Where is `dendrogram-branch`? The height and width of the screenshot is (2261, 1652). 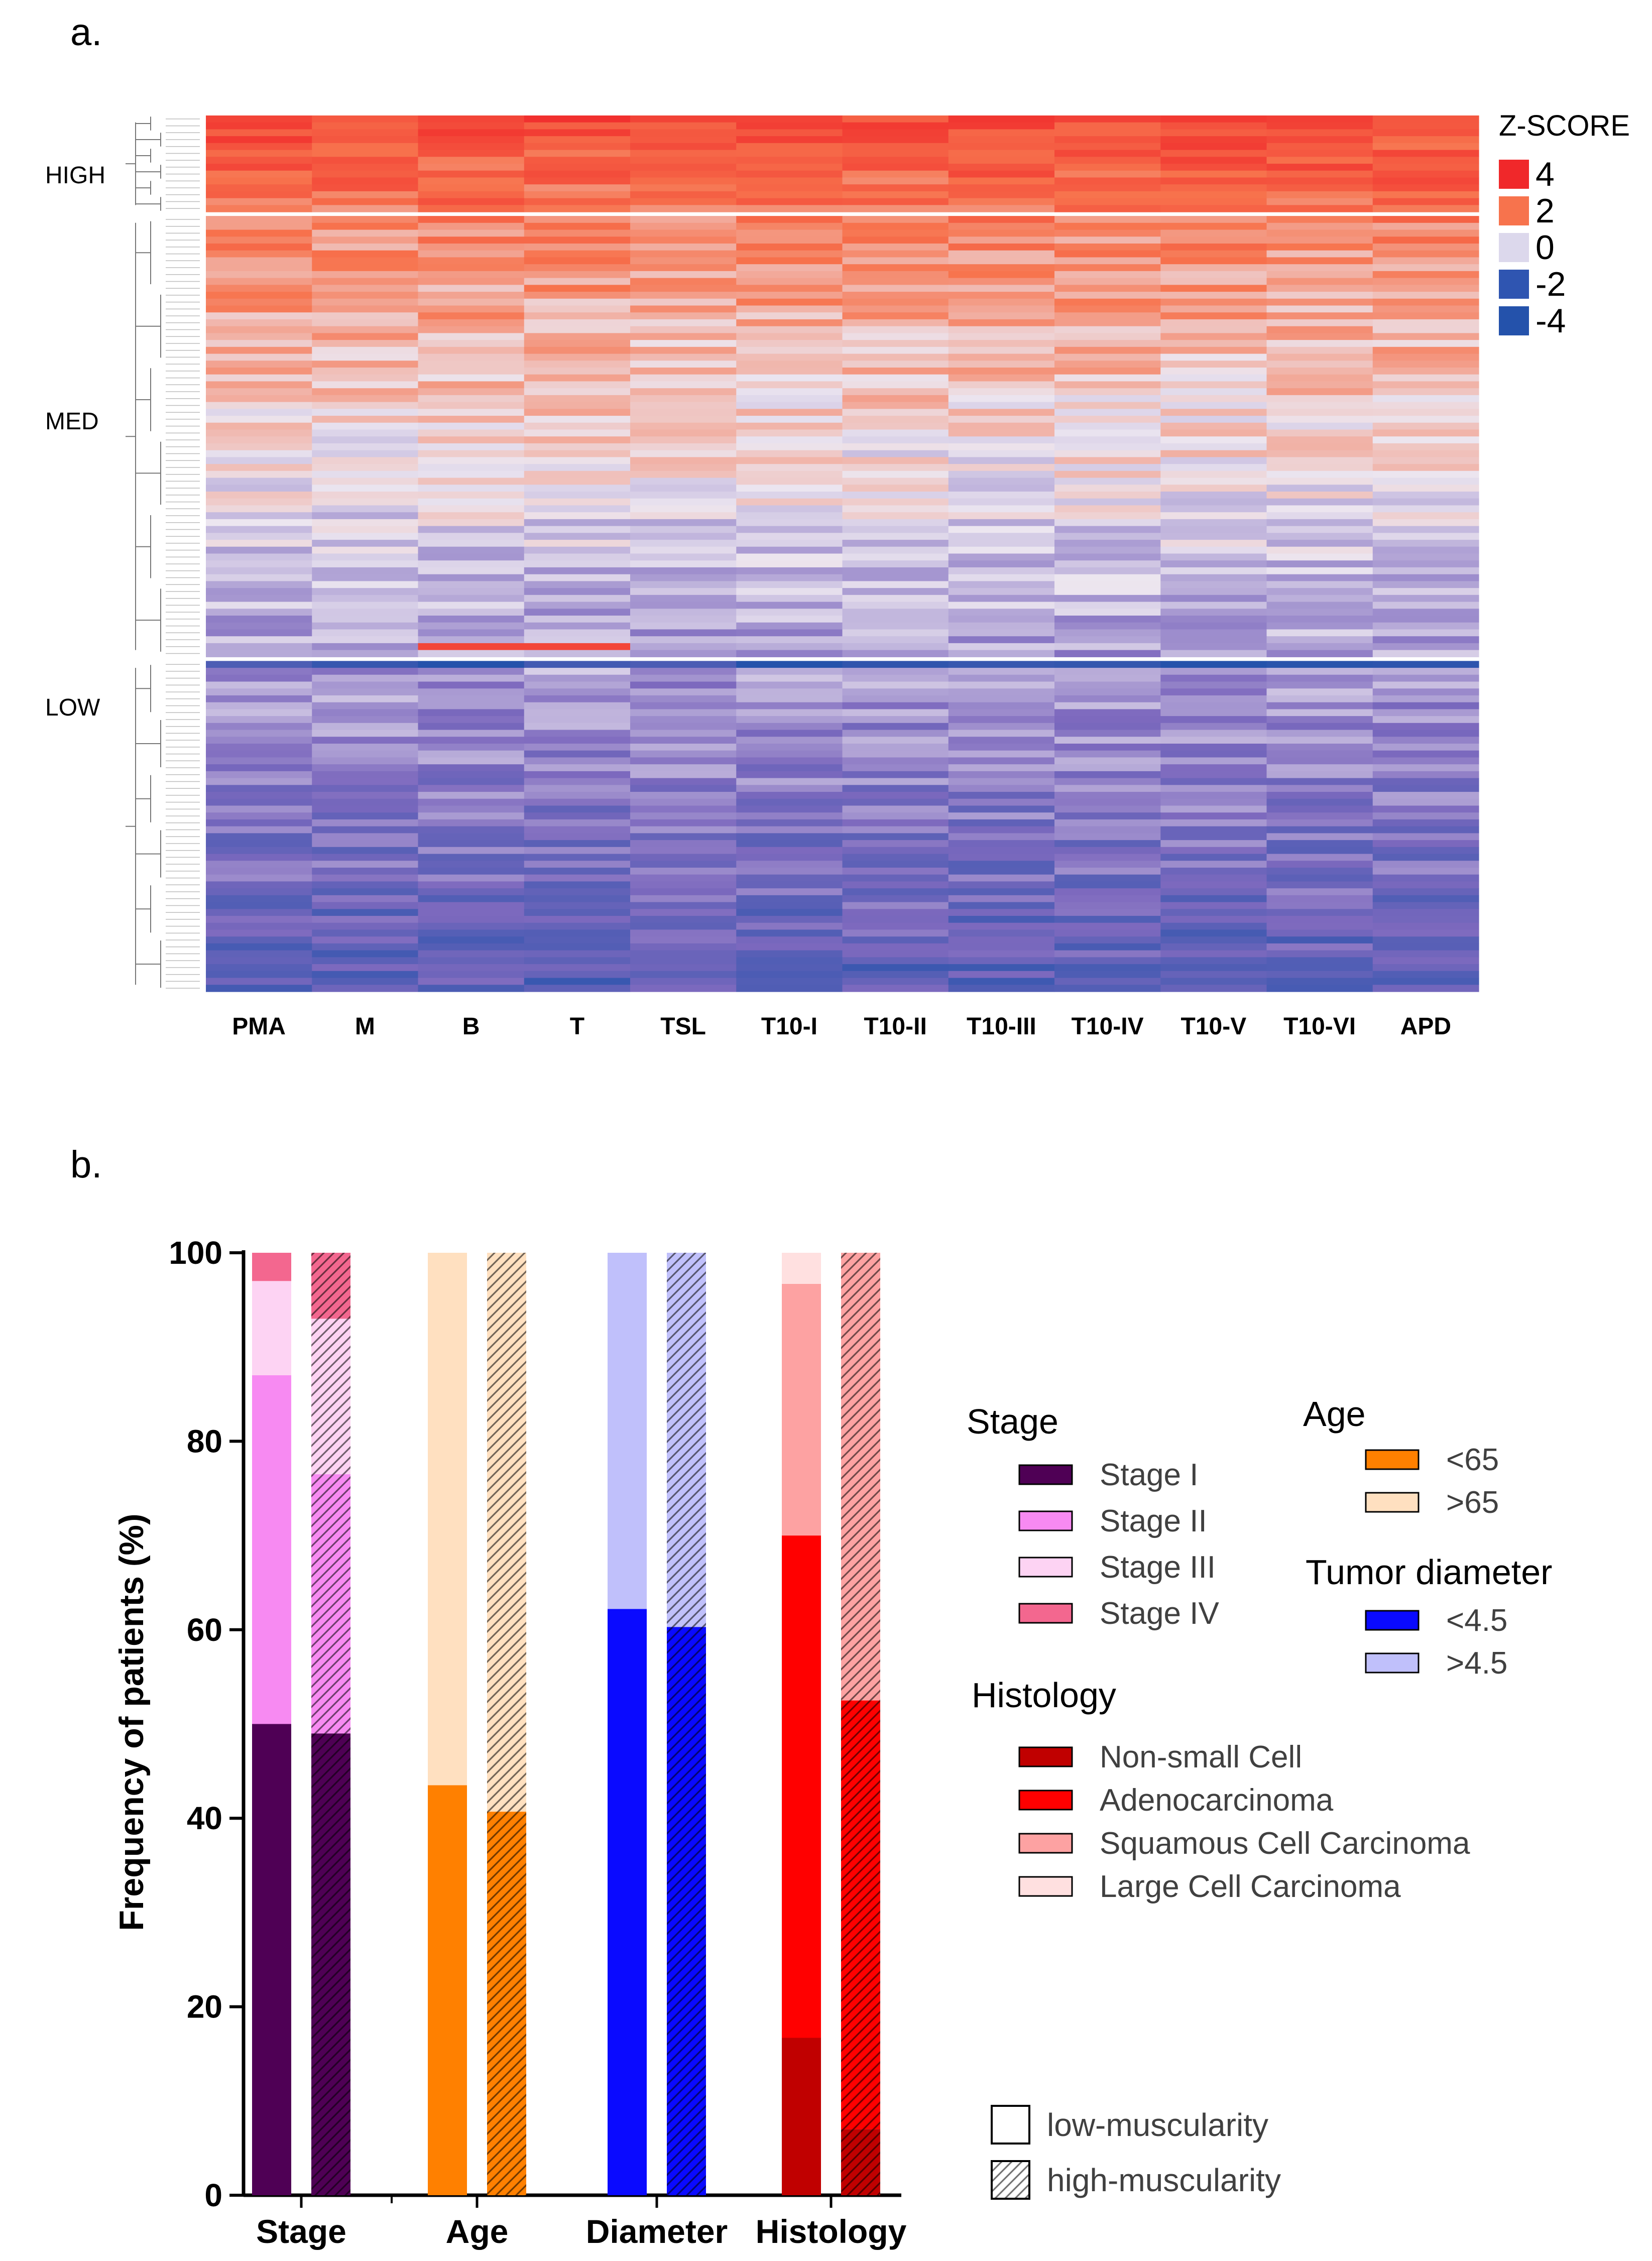 dendrogram-branch is located at coordinates (143, 252).